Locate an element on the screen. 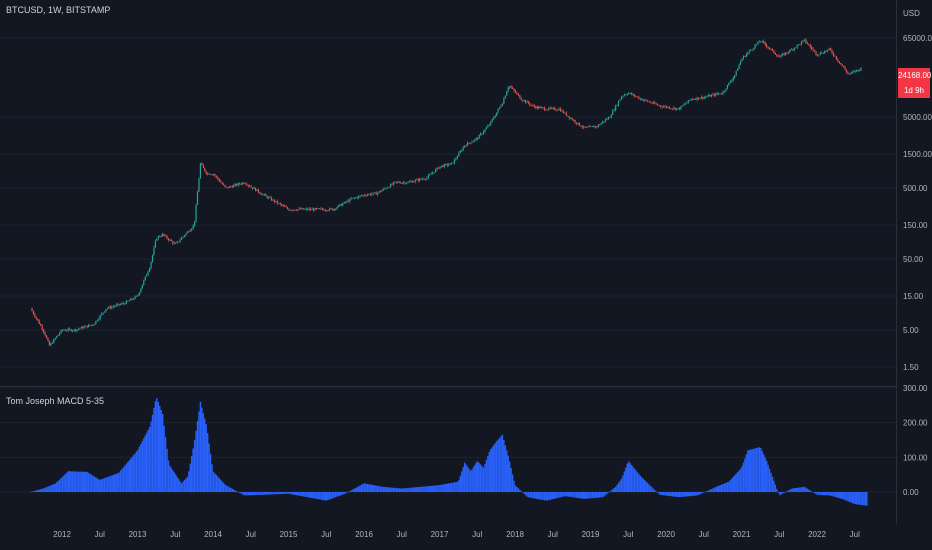 This screenshot has height=550, width=932. indicator-title: Tom Joseph MACD 5-35 is located at coordinates (55, 401).